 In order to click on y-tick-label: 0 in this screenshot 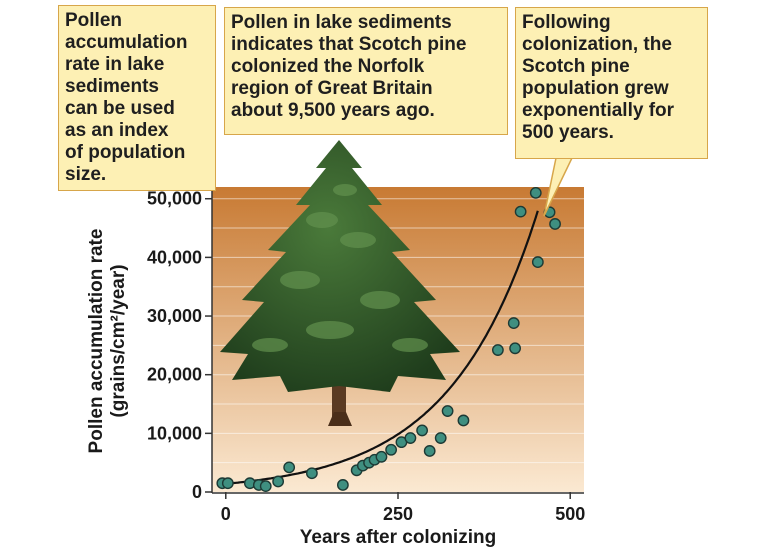, I will do `click(197, 492)`.